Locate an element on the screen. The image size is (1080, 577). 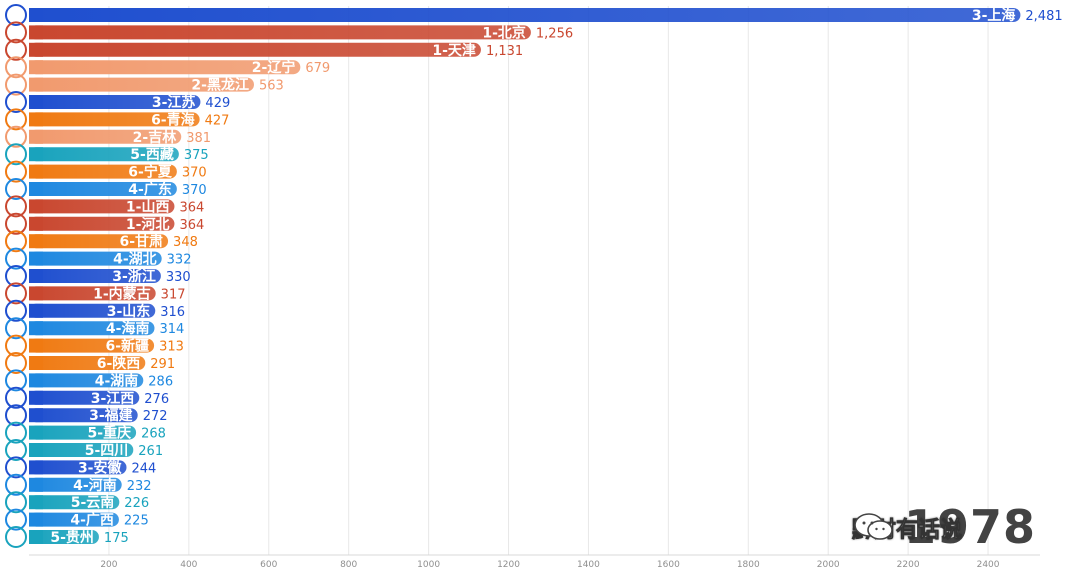
bar-value-label: 232 is located at coordinates (139, 486).